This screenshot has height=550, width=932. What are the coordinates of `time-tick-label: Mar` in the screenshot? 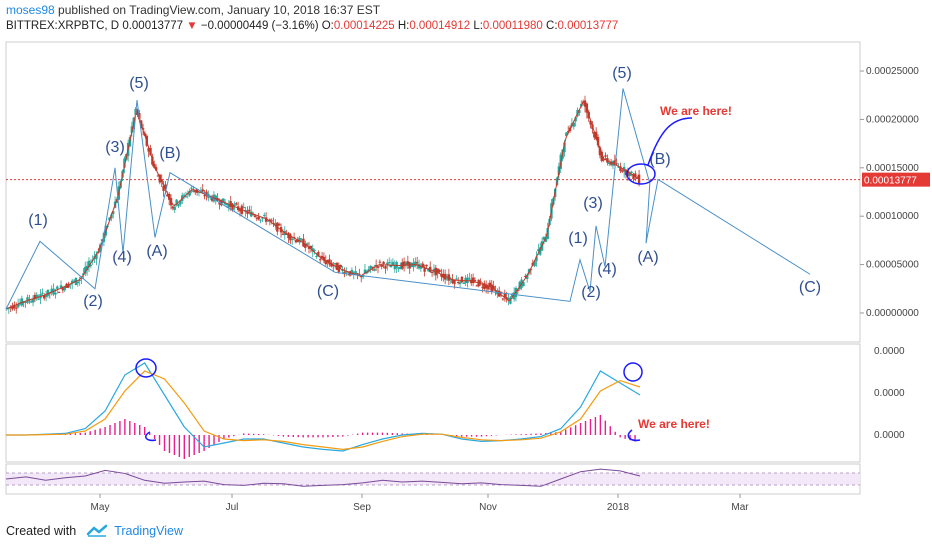 It's located at (740, 507).